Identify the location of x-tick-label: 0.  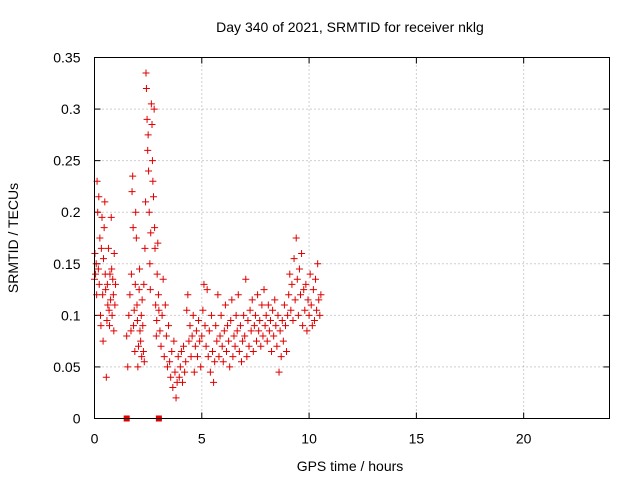
(95, 439).